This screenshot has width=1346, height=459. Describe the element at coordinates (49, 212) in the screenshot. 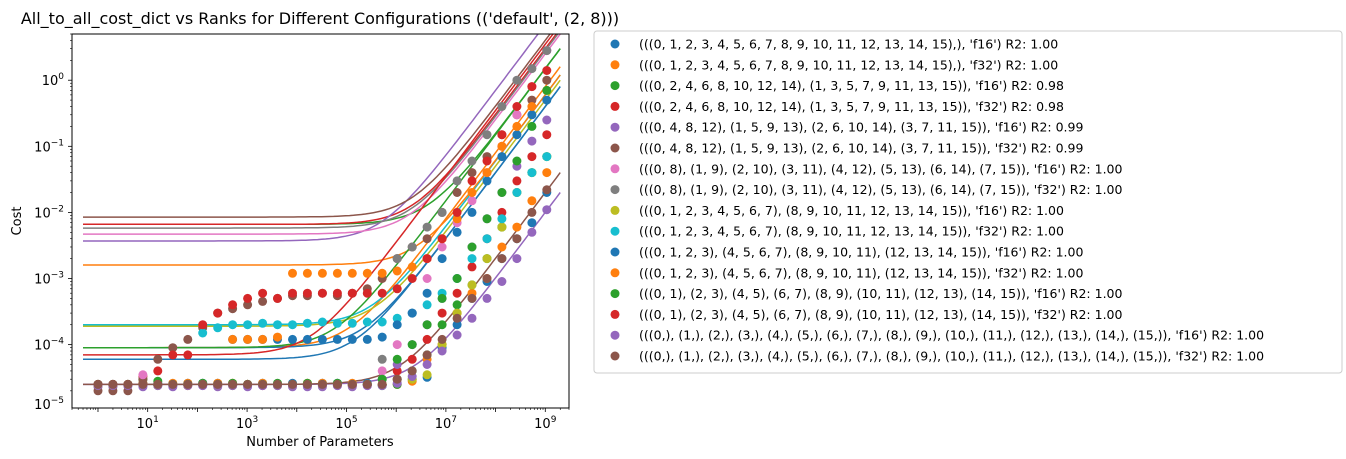

I see `y-tick-label: 10⁻²` at that location.